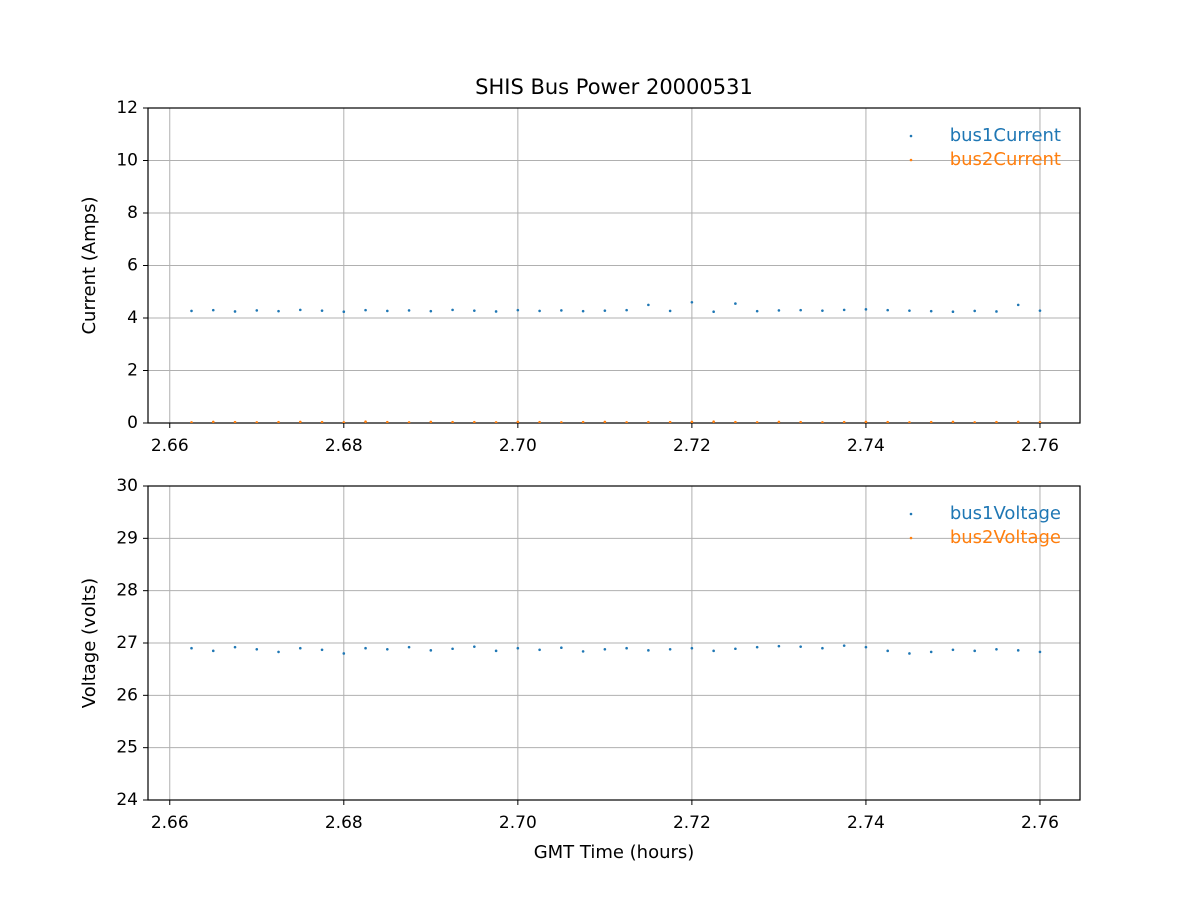 The height and width of the screenshot is (900, 1200). Describe the element at coordinates (127, 800) in the screenshot. I see `y-tick-label: 24` at that location.